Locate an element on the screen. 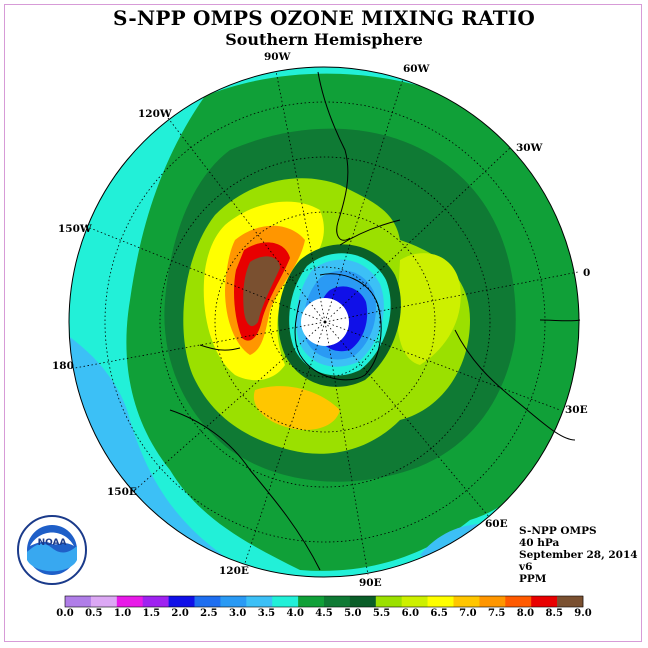  colorbar-tick-label: 7.5 is located at coordinates (496, 613).